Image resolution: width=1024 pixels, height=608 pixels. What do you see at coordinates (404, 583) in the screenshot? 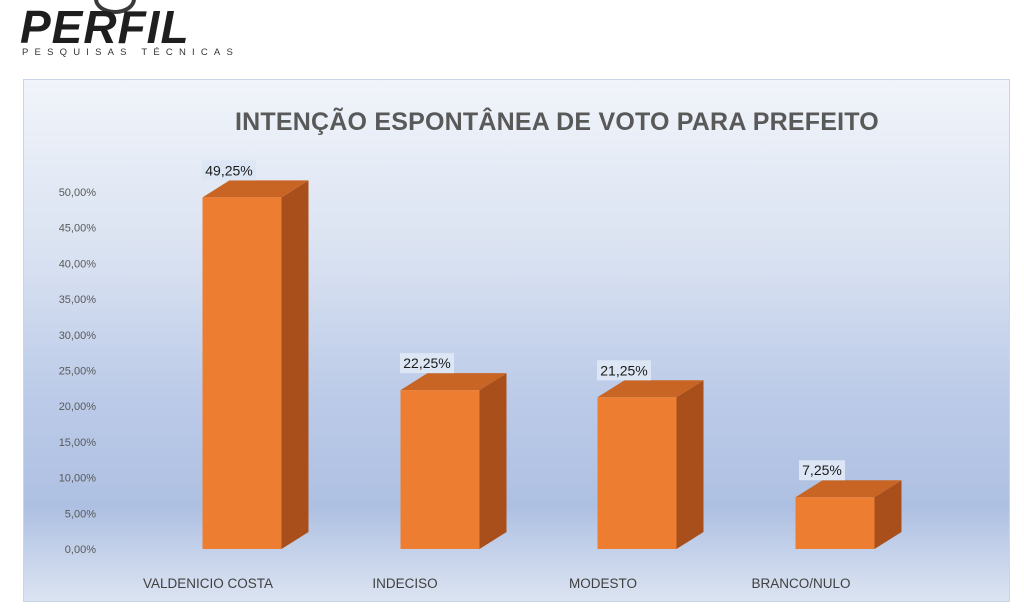
I see `category-label: INDECISO` at bounding box center [404, 583].